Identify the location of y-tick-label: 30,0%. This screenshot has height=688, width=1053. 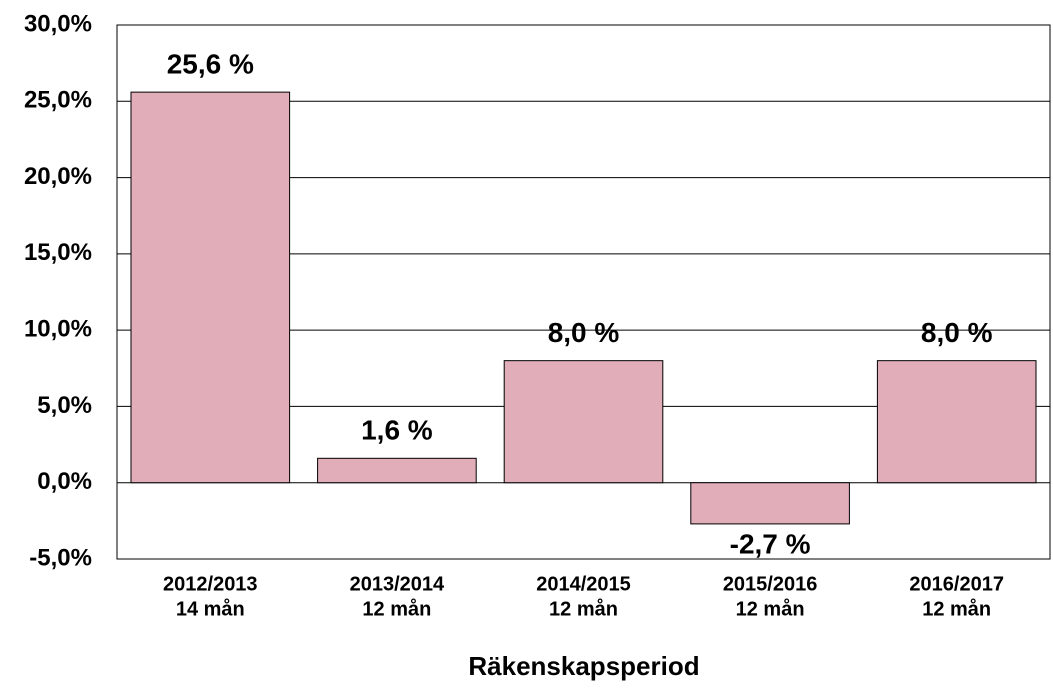
(58, 23).